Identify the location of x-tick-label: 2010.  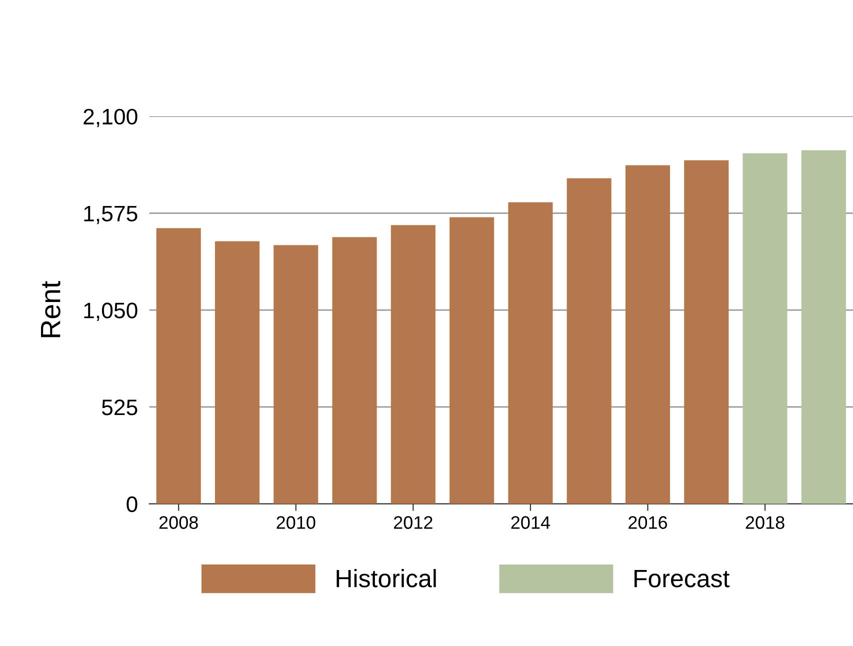
(296, 522).